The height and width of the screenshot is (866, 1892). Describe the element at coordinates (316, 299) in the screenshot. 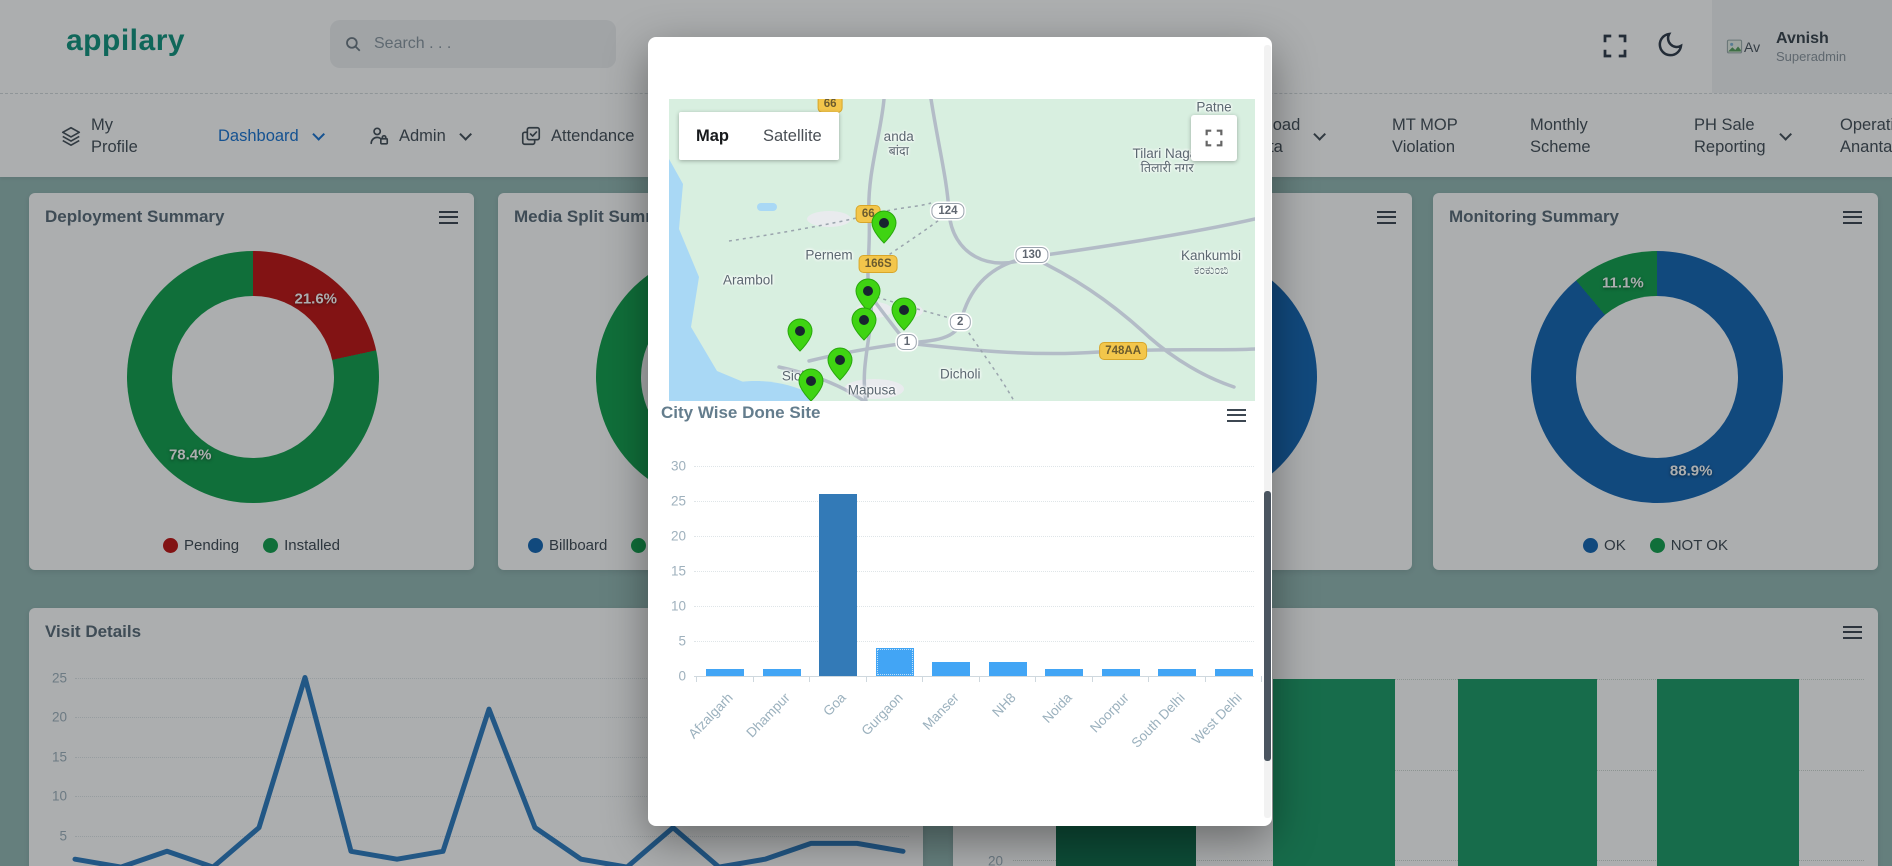

I see `donut-percent-label: 21.6%` at that location.